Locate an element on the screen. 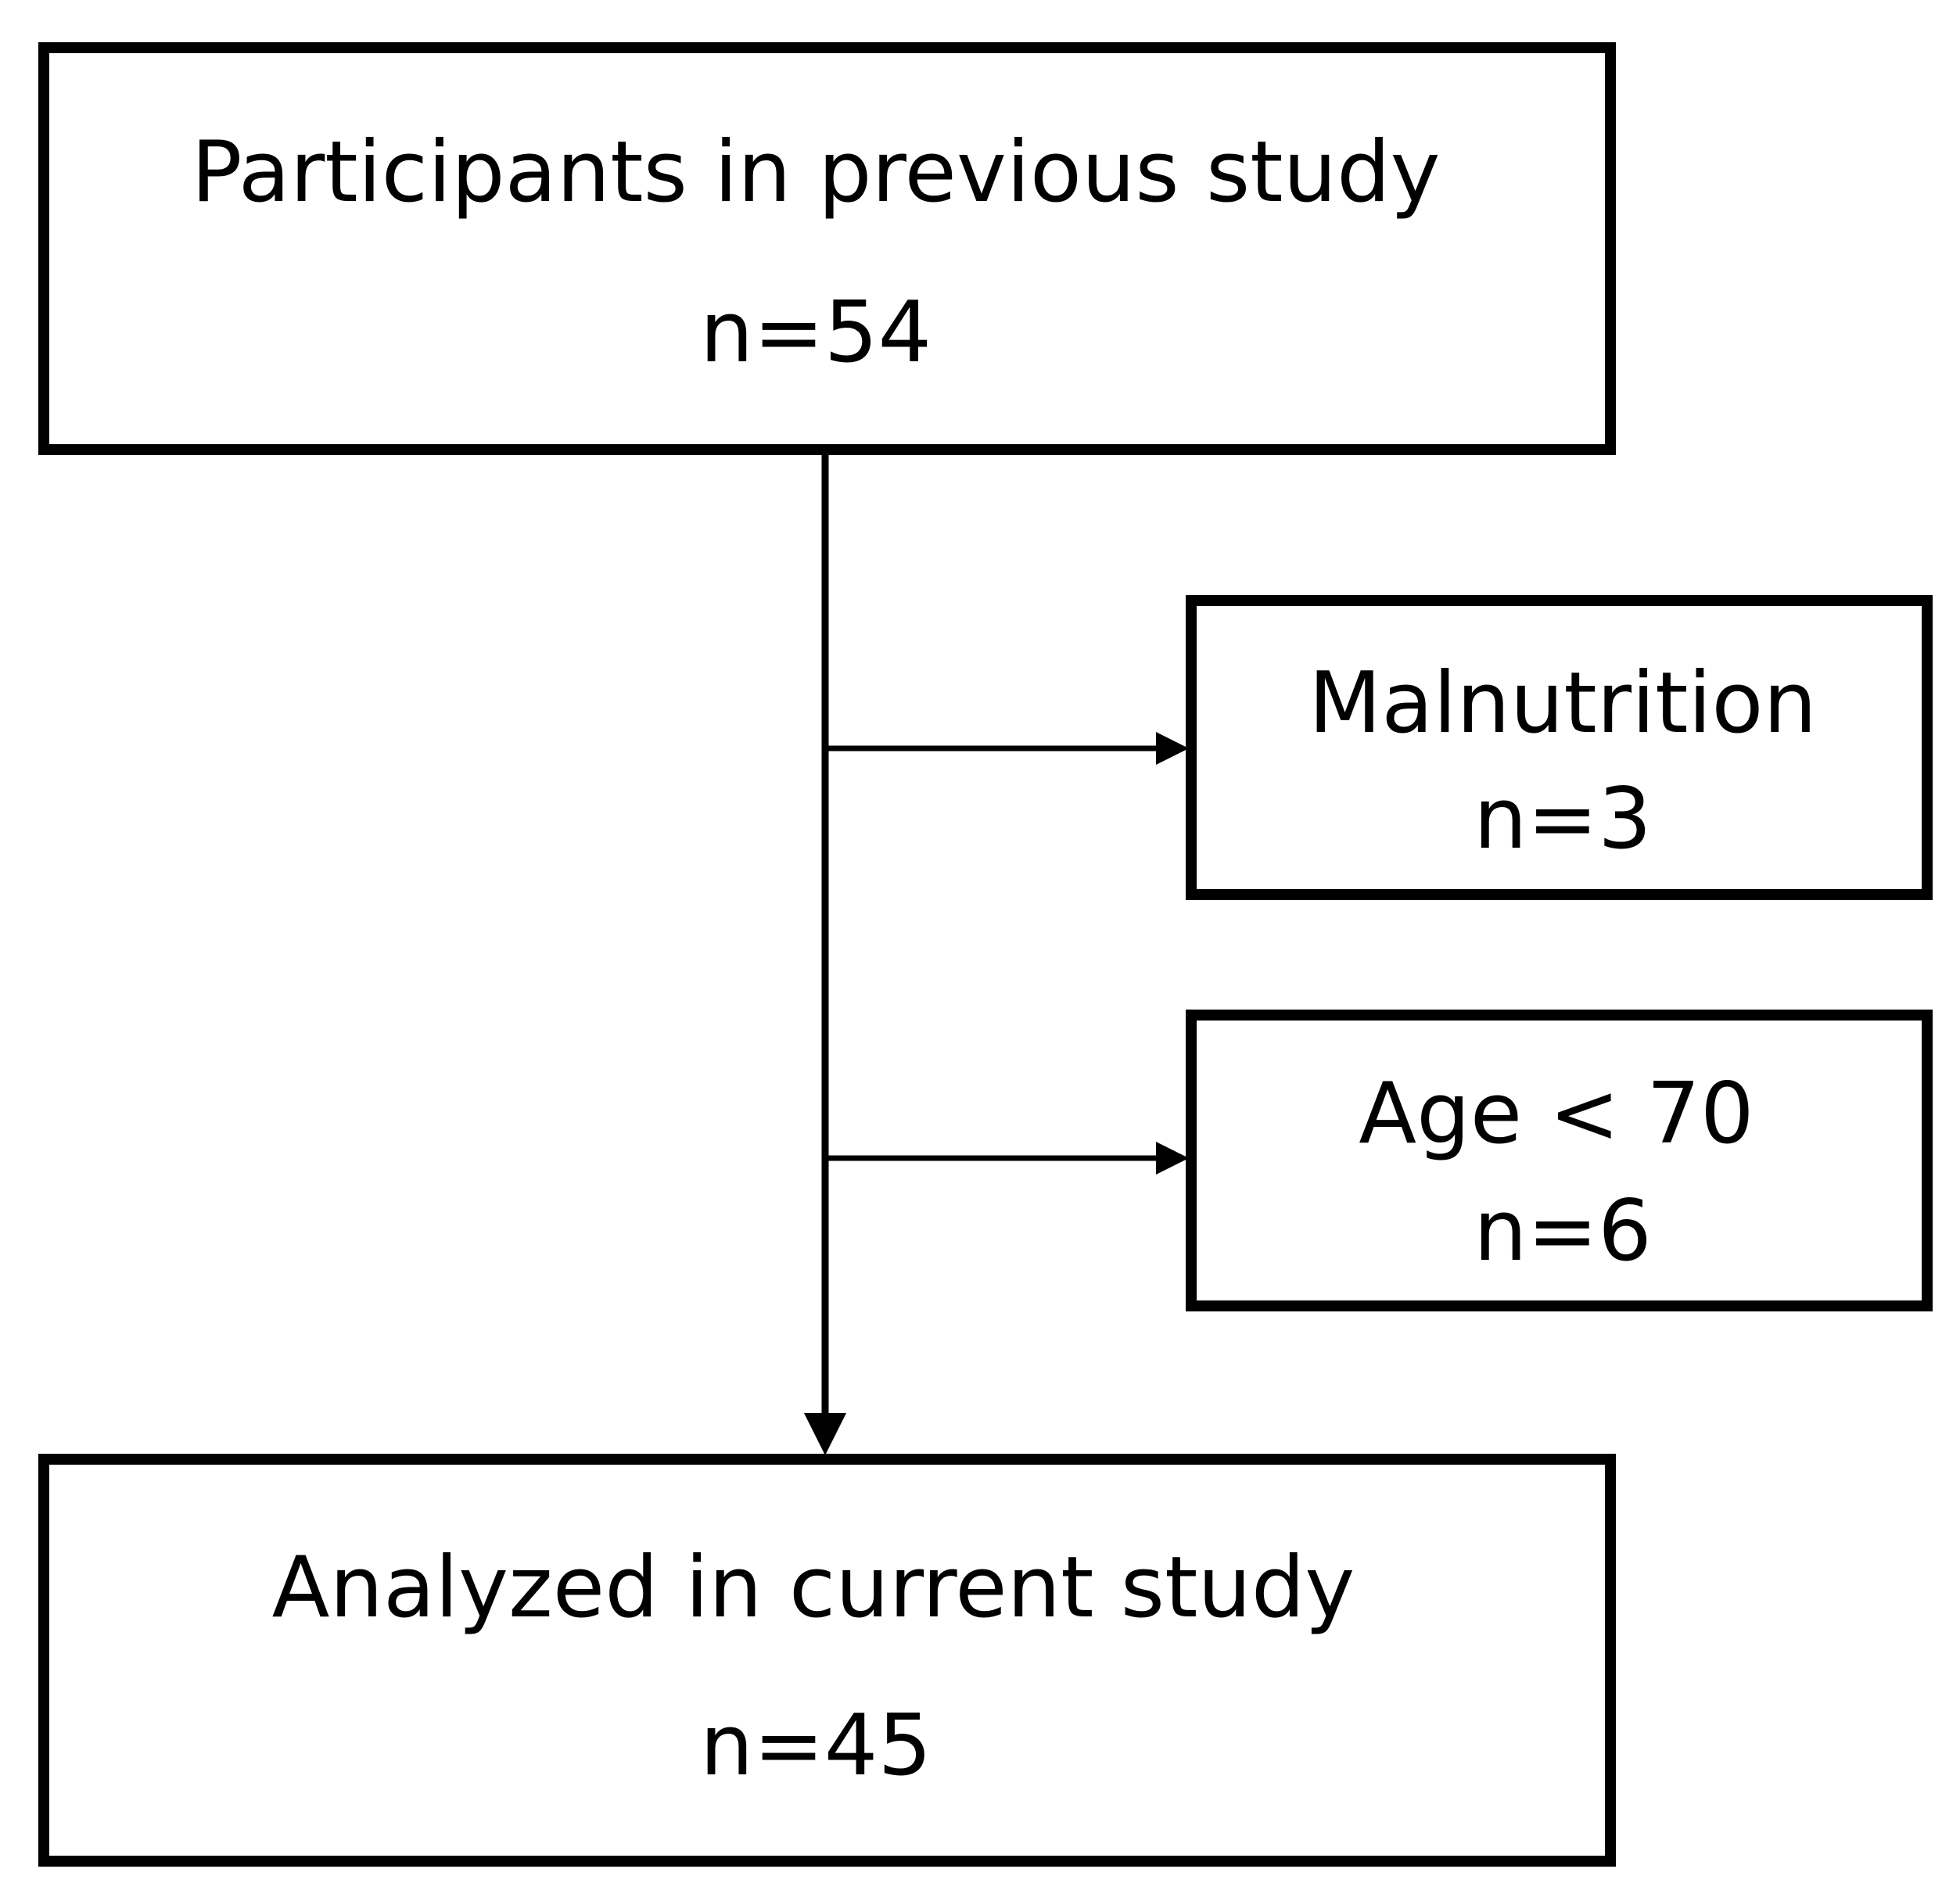 The height and width of the screenshot is (1894, 1960). box-age is located at coordinates (1559, 1161).